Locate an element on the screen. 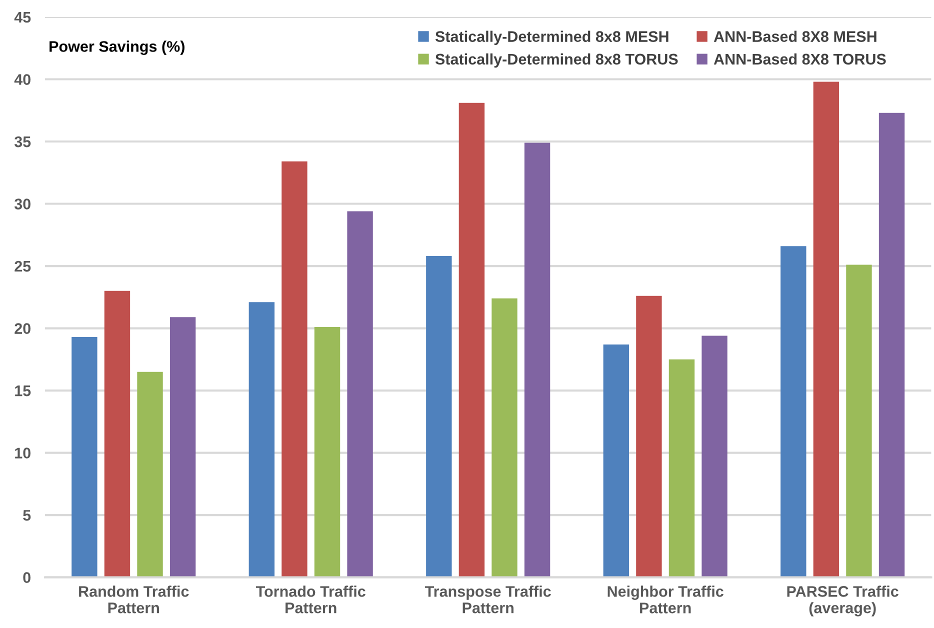  x-tick-label: Transpose Traffic Pattern is located at coordinates (488, 600).